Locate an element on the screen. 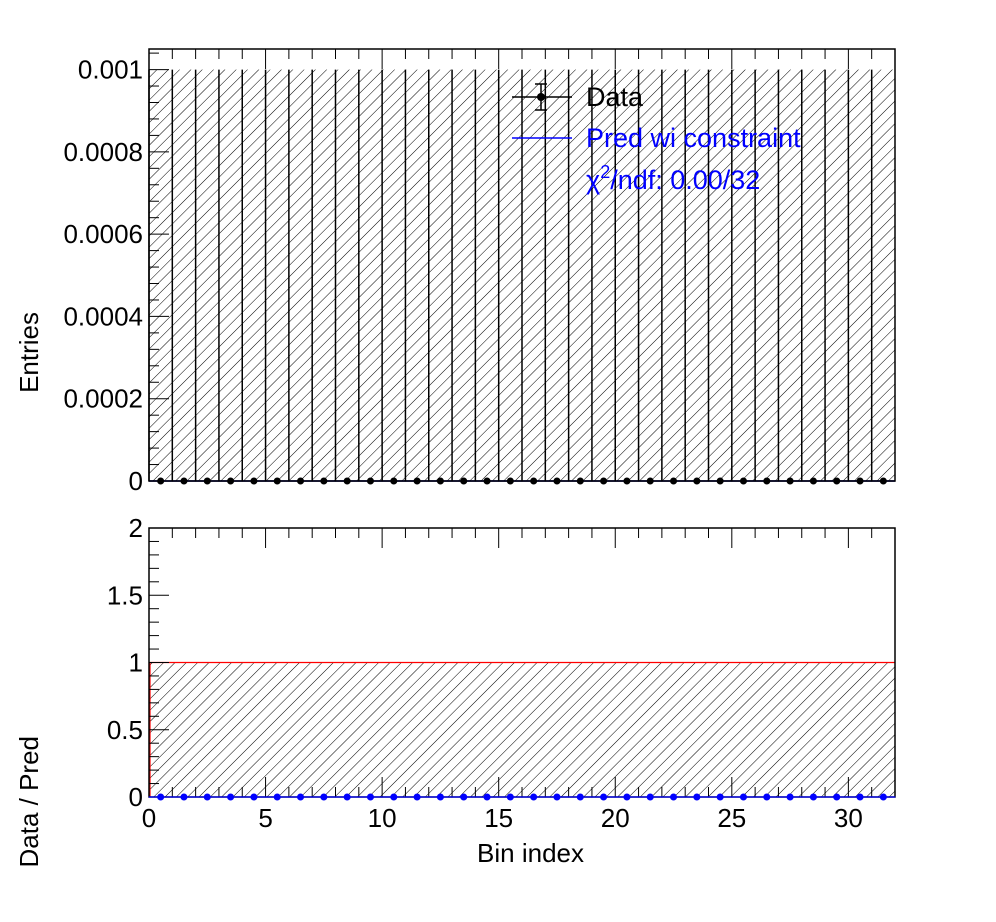 The image size is (996, 922). chi2-superscript: 2 is located at coordinates (605, 172).